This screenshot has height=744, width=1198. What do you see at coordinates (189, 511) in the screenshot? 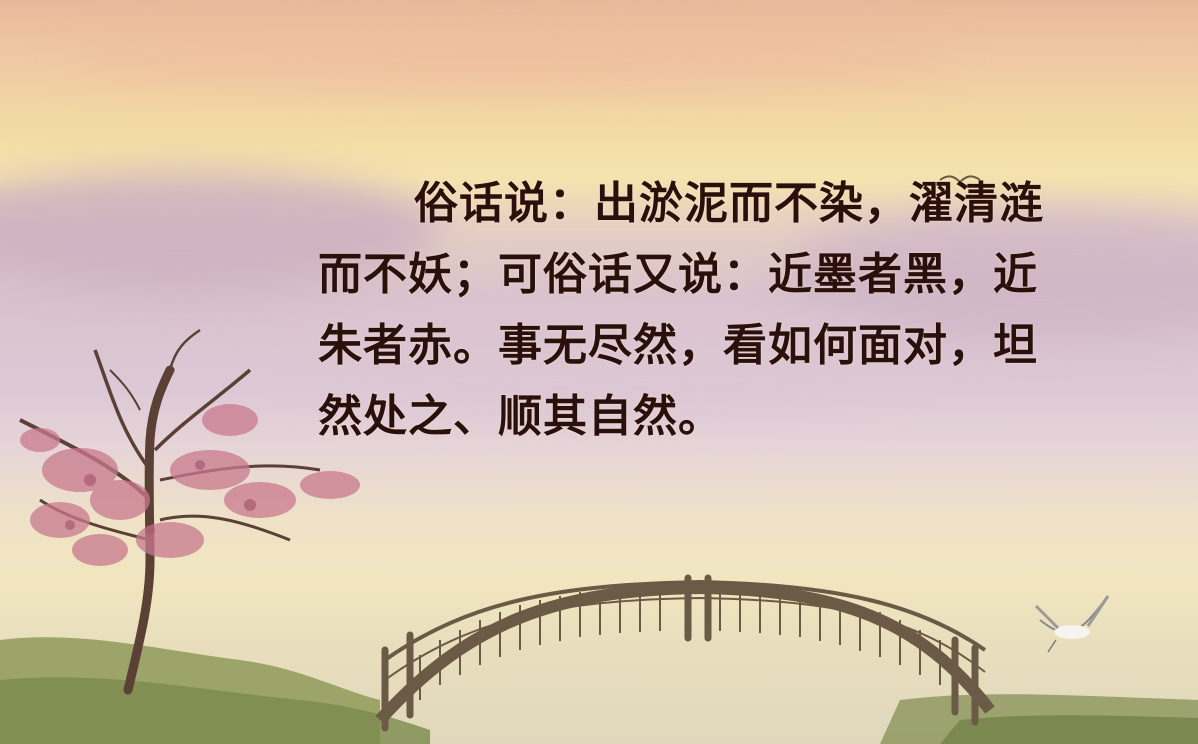
I see `blossom-tree` at bounding box center [189, 511].